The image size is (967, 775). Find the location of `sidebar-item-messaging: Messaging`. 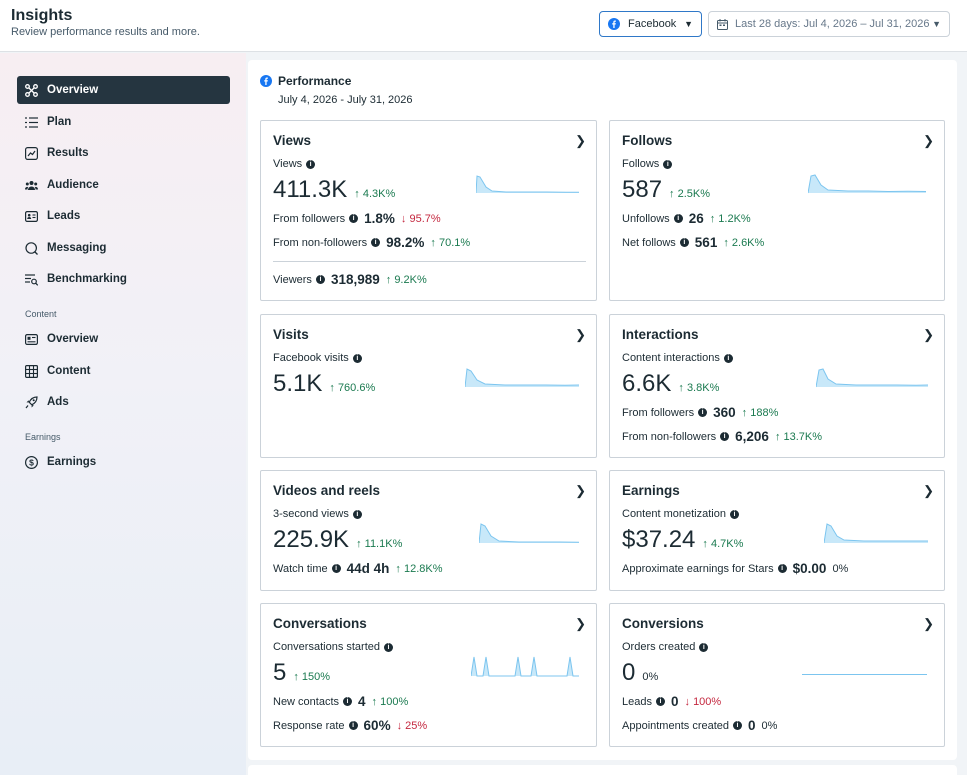

sidebar-item-messaging: Messaging is located at coordinates (123, 248).